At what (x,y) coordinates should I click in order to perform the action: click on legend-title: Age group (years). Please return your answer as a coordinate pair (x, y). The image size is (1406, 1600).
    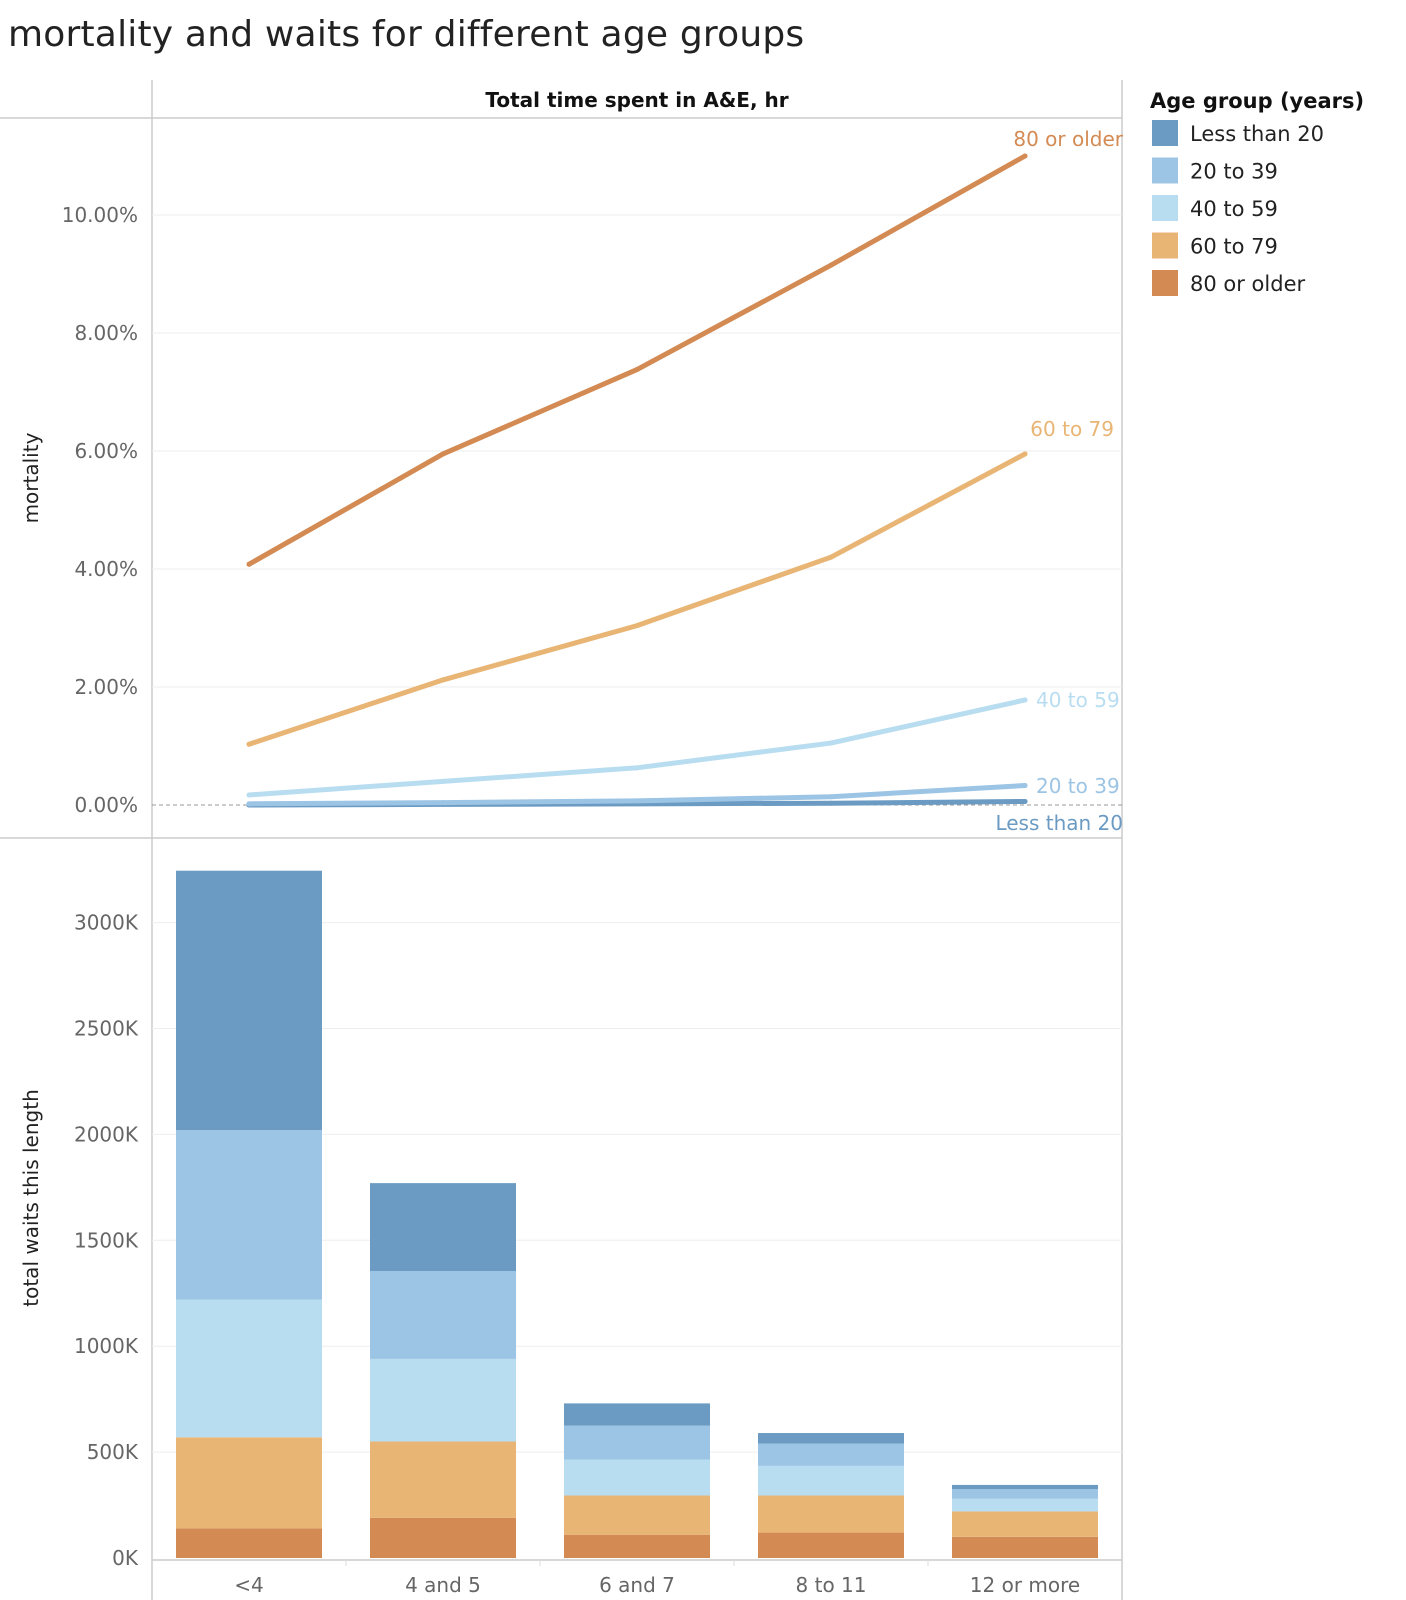
    Looking at the image, I should click on (1257, 101).